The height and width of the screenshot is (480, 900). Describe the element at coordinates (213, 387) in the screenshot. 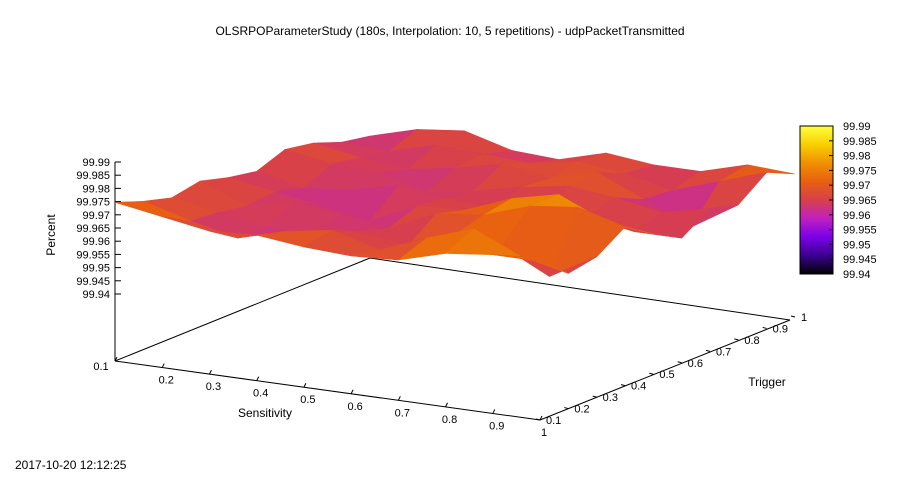

I see `x-tick-label: 0.3` at that location.